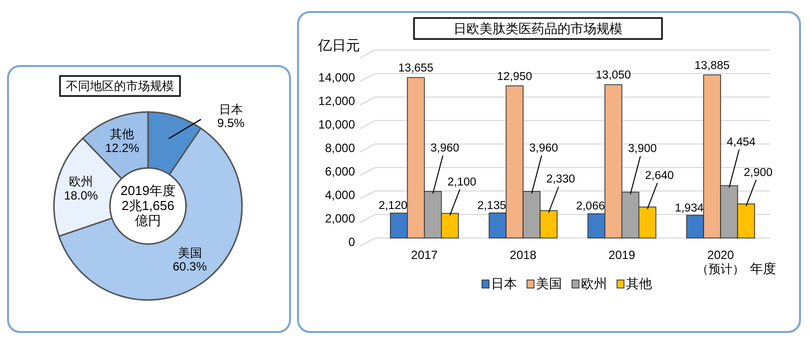 Image resolution: width=809 pixels, height=339 pixels. Describe the element at coordinates (594, 283) in the screenshot. I see `legend-label: 欧州` at that location.